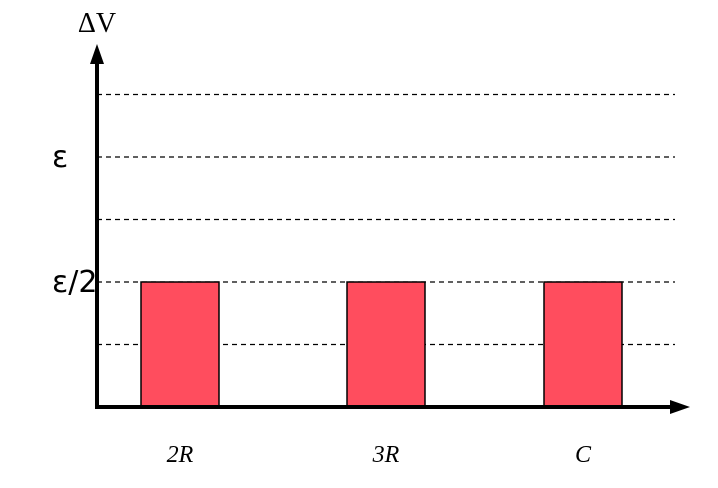  Describe the element at coordinates (583, 455) in the screenshot. I see `category-label-C: C` at that location.